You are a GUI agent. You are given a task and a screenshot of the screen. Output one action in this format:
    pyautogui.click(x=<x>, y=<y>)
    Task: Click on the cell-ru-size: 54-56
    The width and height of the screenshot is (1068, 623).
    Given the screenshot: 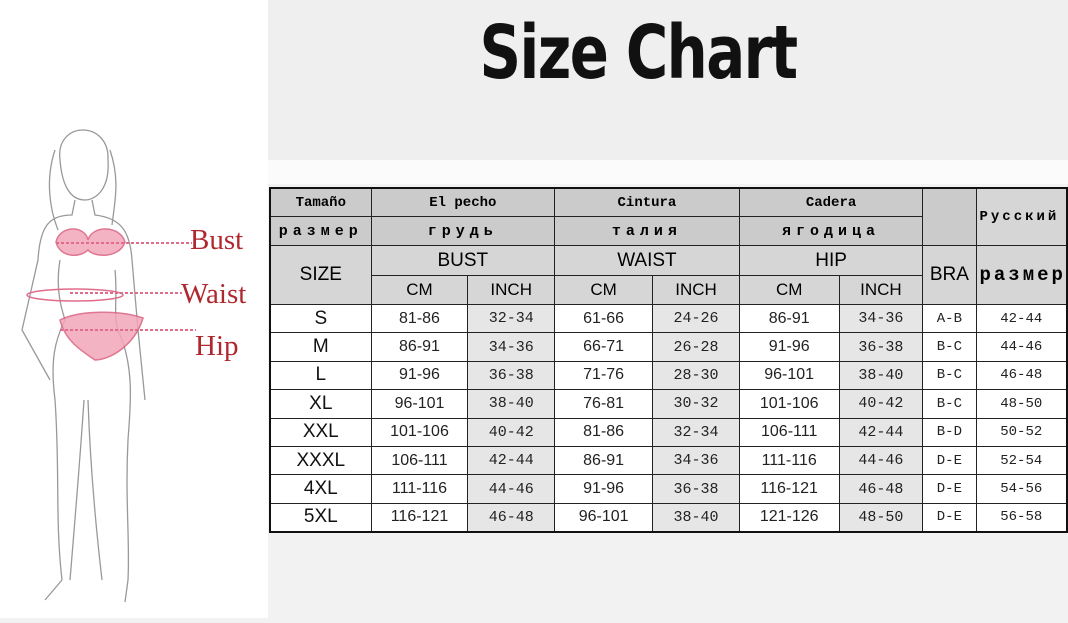 What is the action you would take?
    pyautogui.click(x=1021, y=489)
    